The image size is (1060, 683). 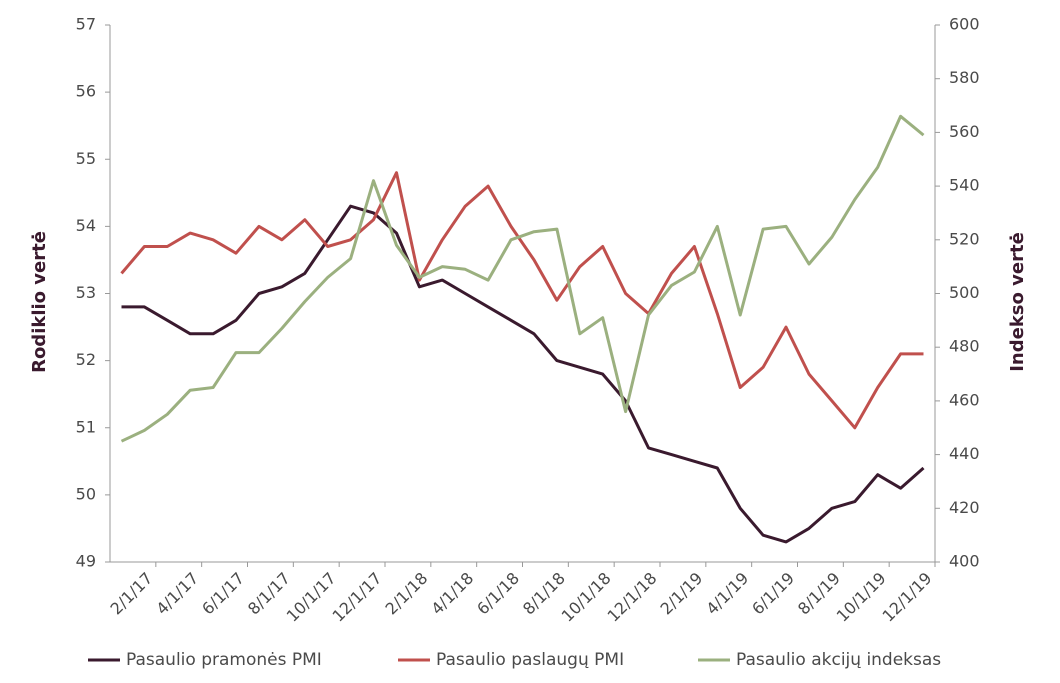 What do you see at coordinates (964, 77) in the screenshot?
I see `y2-tick-label: 580` at bounding box center [964, 77].